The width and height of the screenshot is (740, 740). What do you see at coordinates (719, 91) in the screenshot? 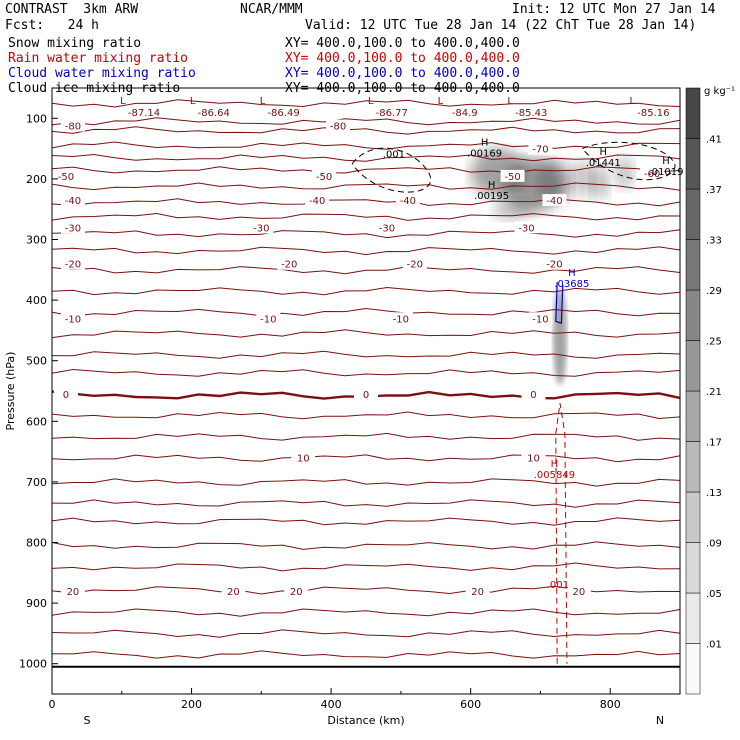
I see `colorbar-units: g kg⁻¹` at bounding box center [719, 91].